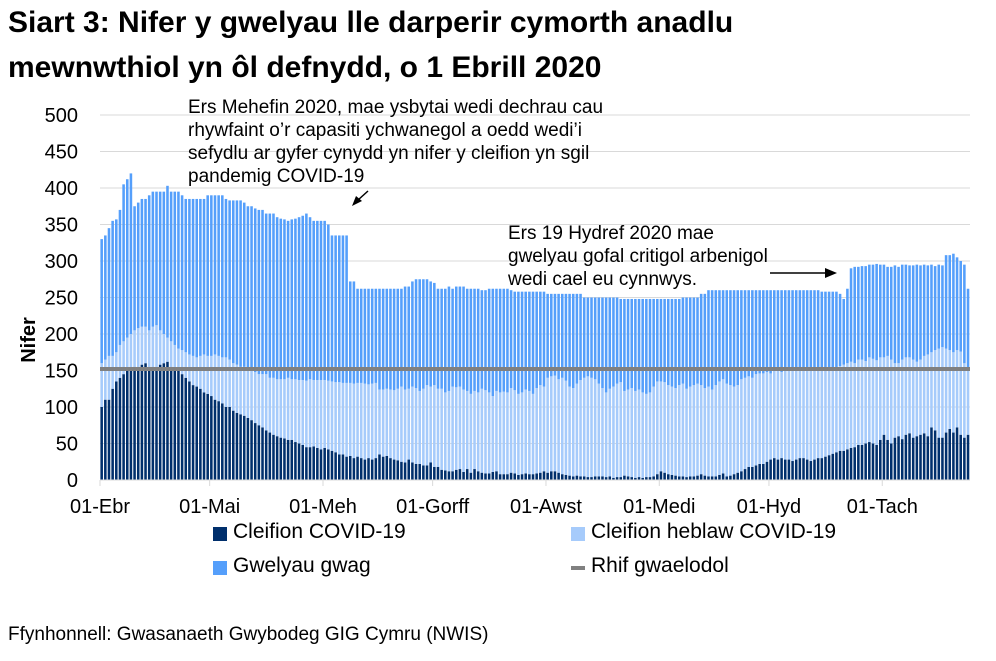 The height and width of the screenshot is (661, 996). Describe the element at coordinates (578, 568) in the screenshot. I see `legend-swatch-baseline` at that location.